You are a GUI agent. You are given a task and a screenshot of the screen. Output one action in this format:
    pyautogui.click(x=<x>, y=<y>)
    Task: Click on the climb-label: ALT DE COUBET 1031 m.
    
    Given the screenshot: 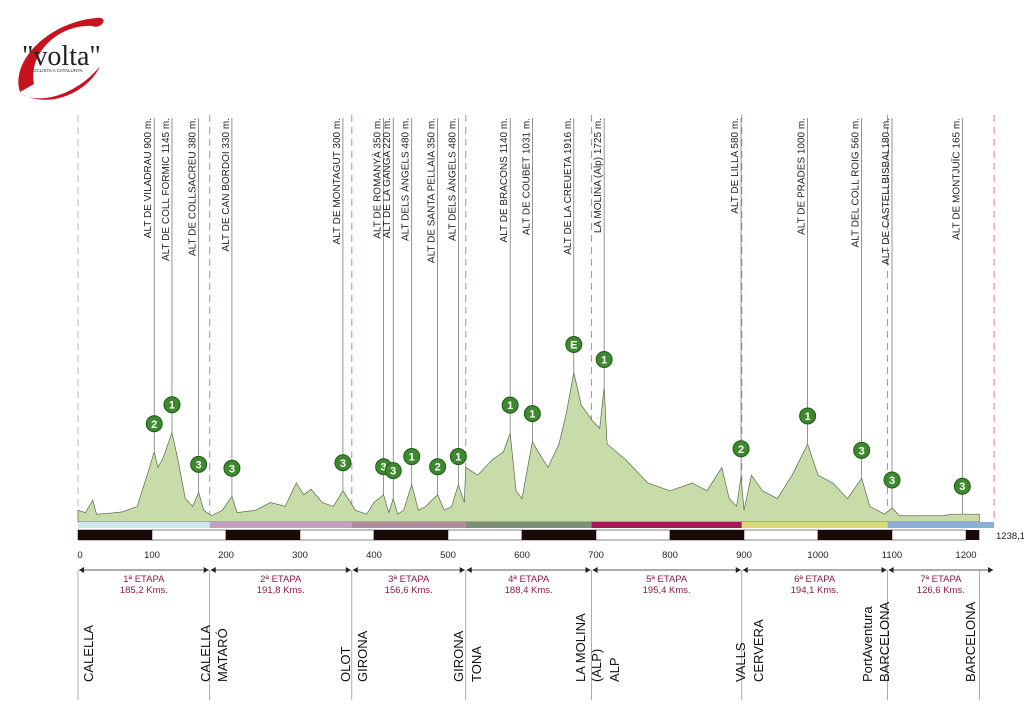 What is the action you would take?
    pyautogui.click(x=526, y=176)
    